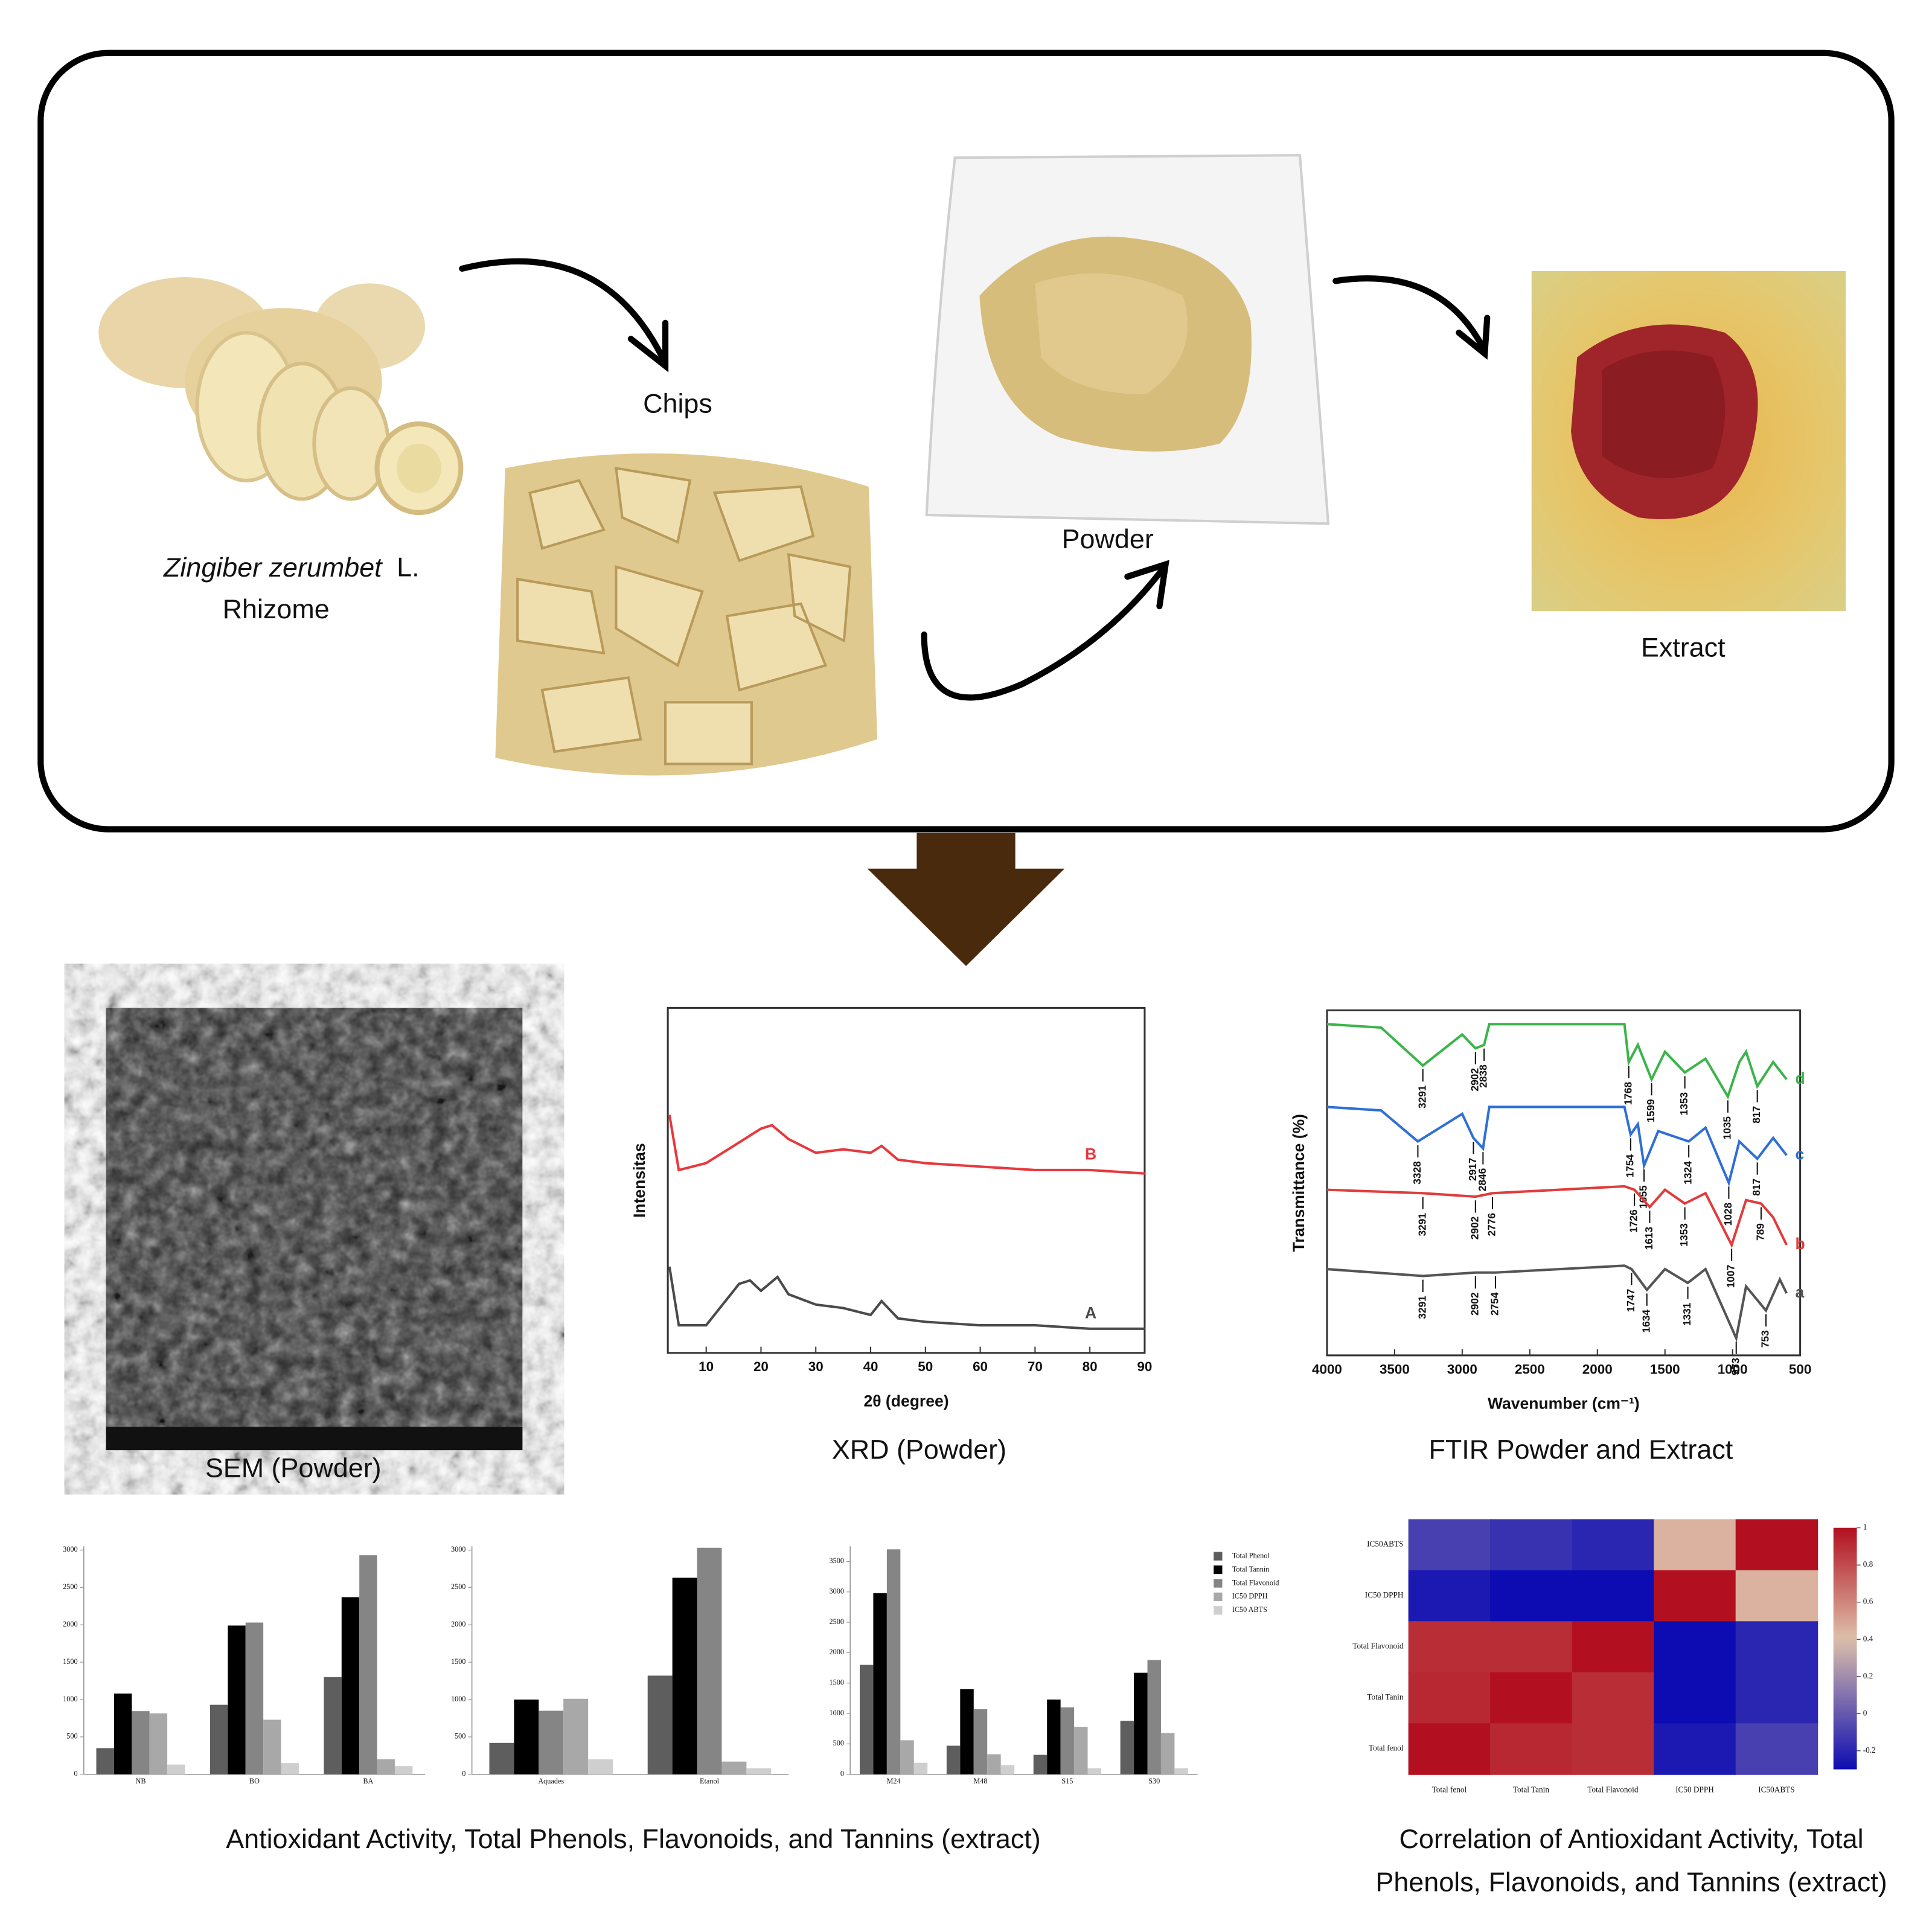 This screenshot has width=1932, height=1932. I want to click on row-label: Total fenol, so click(1387, 1749).